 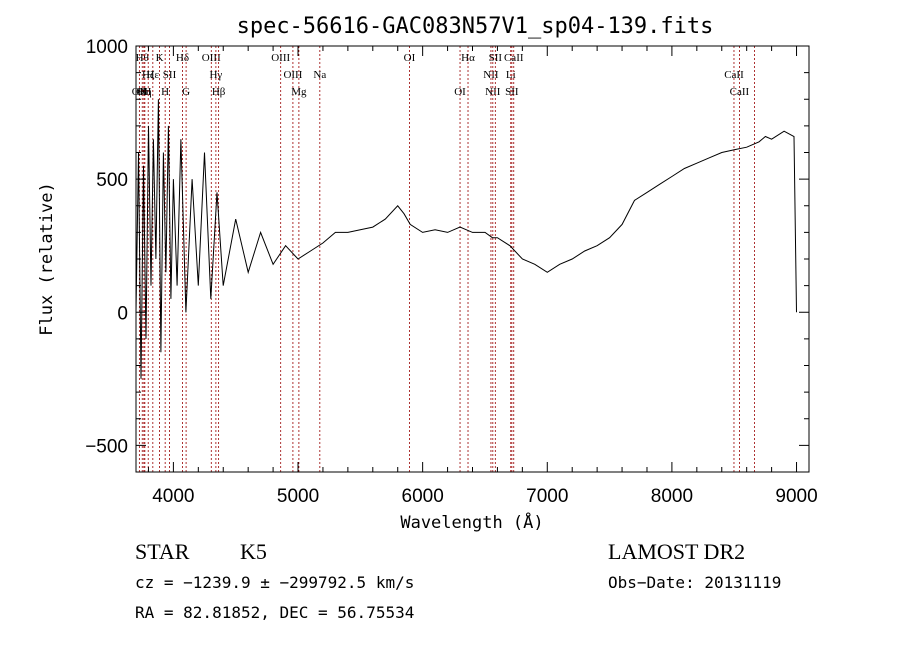 What do you see at coordinates (215, 75) in the screenshot?
I see `spectral-line-label: Hγ` at bounding box center [215, 75].